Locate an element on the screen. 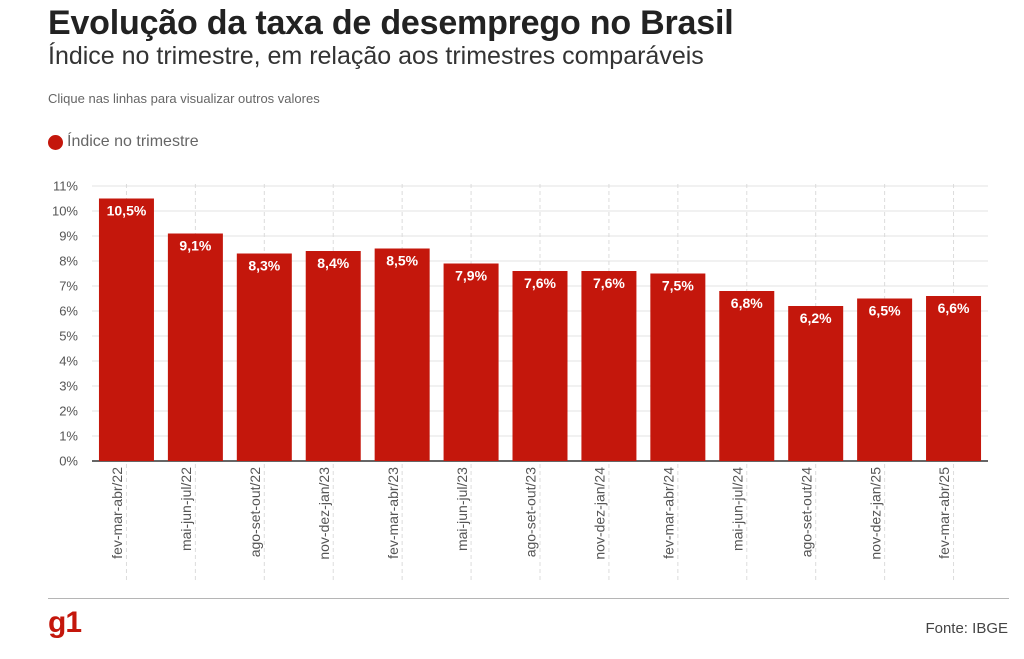  y-tick-label: 0% is located at coordinates (68, 461).